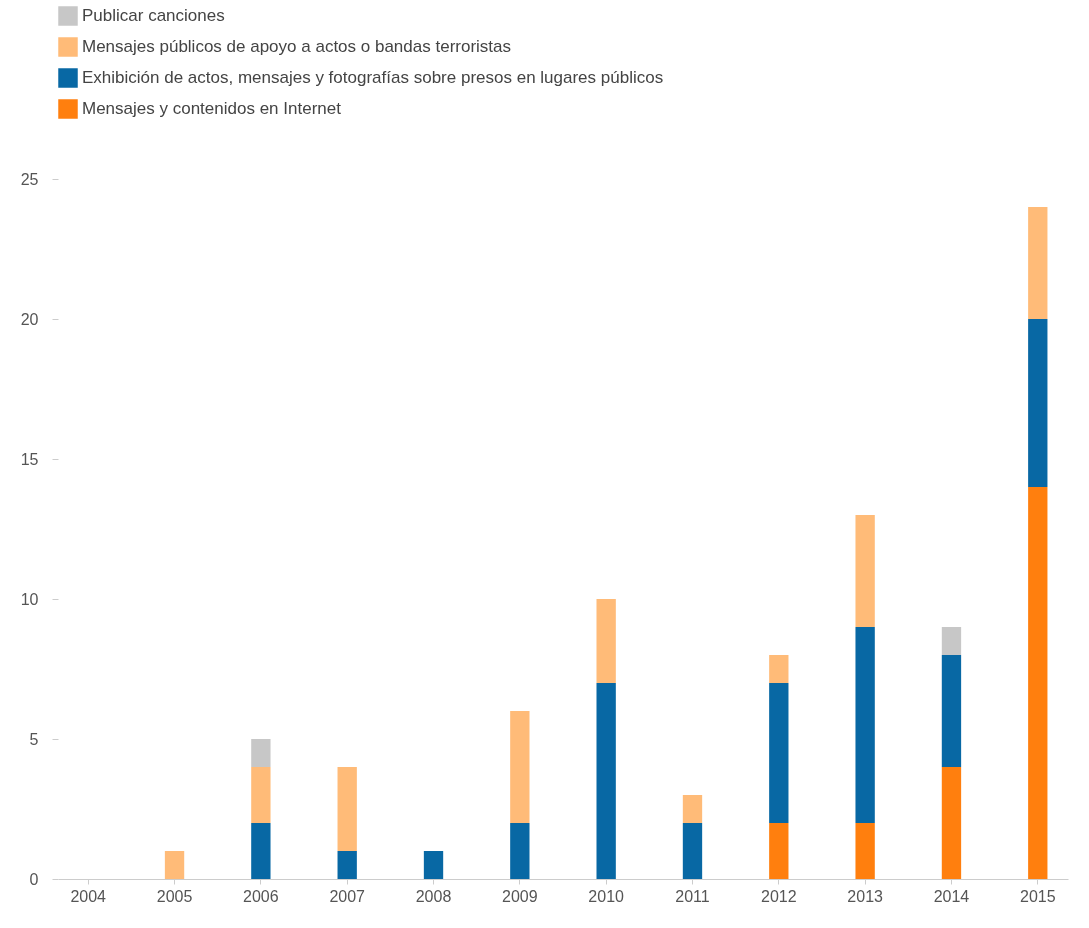 The height and width of the screenshot is (928, 1089). Describe the element at coordinates (520, 896) in the screenshot. I see `x-tick-label: 2009` at that location.